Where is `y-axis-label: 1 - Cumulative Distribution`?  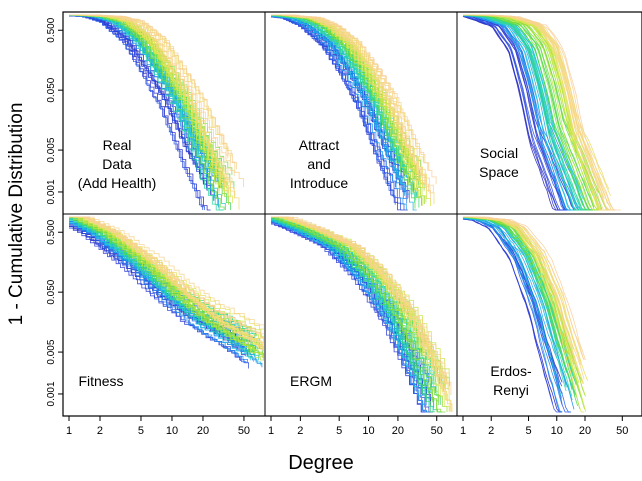 y-axis-label: 1 - Cumulative Distribution is located at coordinates (16, 214).